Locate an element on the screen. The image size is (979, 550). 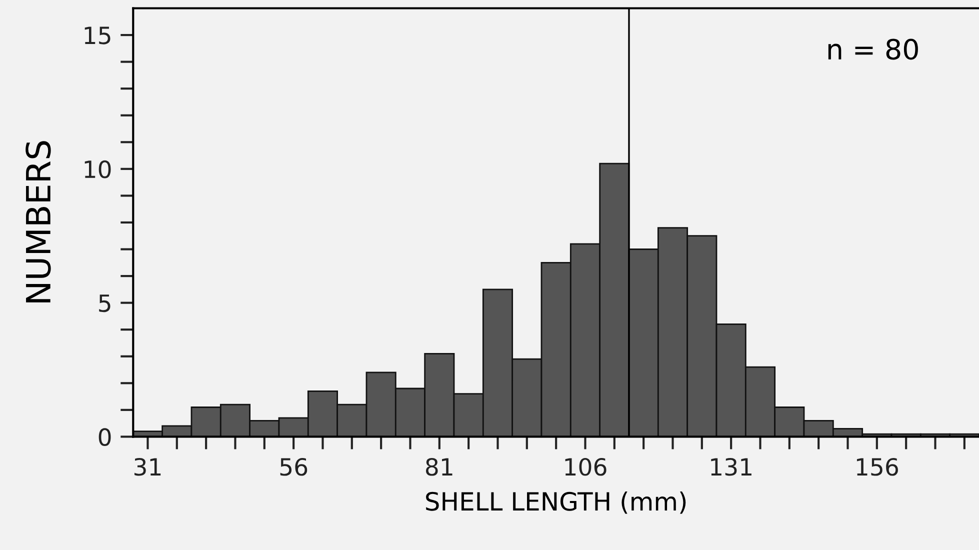
annotation: n = 80 is located at coordinates (873, 49).